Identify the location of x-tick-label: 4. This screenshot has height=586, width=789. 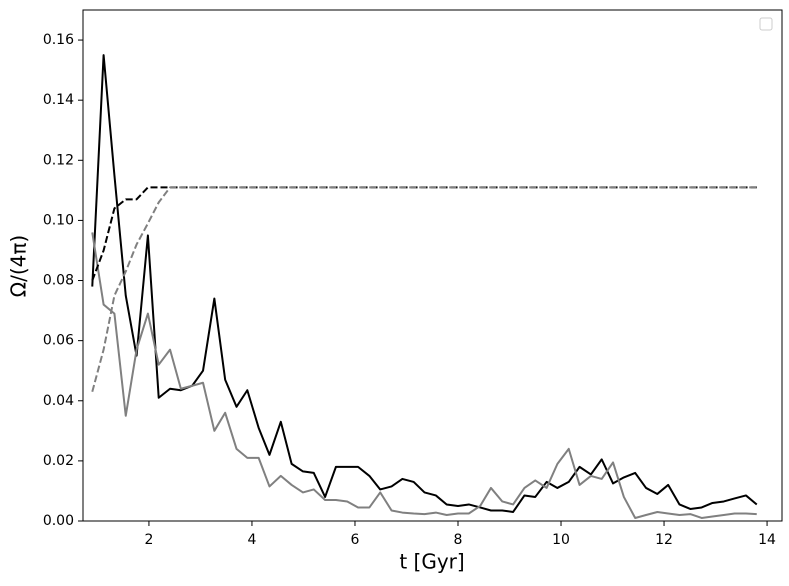
(251, 540).